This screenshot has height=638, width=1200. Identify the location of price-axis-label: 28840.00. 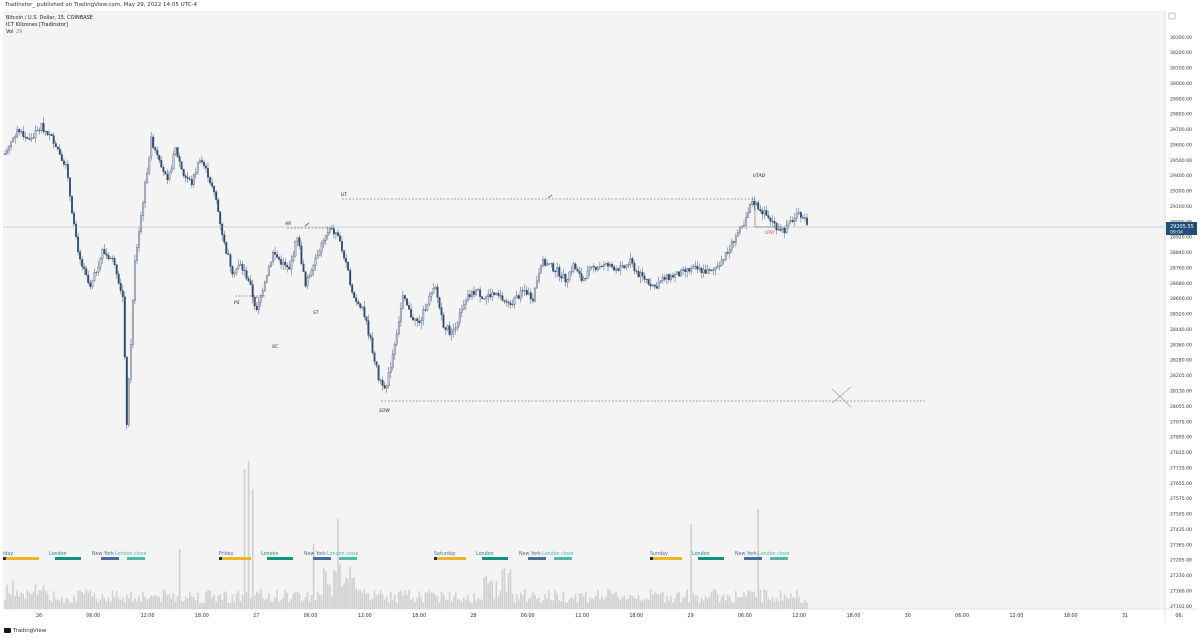
(1181, 253).